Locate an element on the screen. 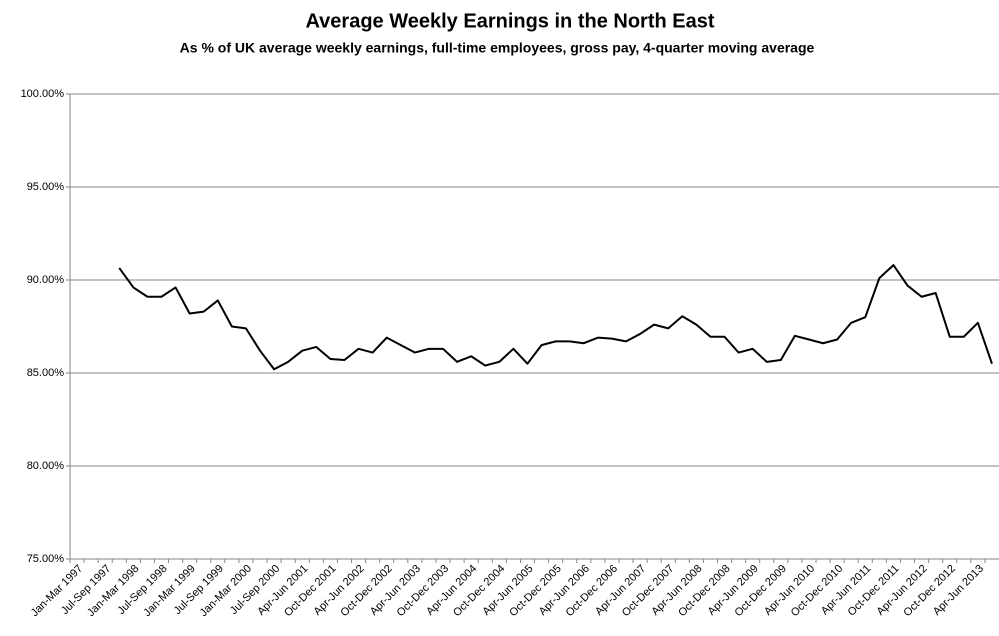  x-tick-label: Apr-Jun 2013 is located at coordinates (958, 590).